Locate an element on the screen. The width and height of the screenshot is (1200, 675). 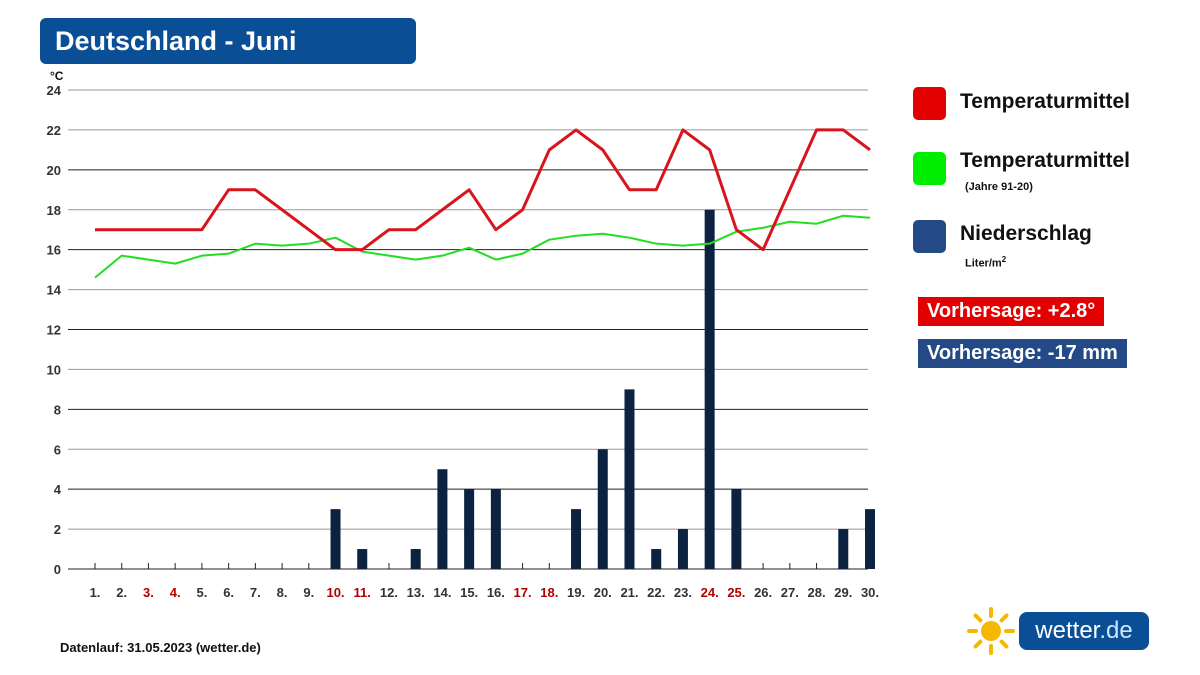
x-tick-label: 13. is located at coordinates (416, 592).